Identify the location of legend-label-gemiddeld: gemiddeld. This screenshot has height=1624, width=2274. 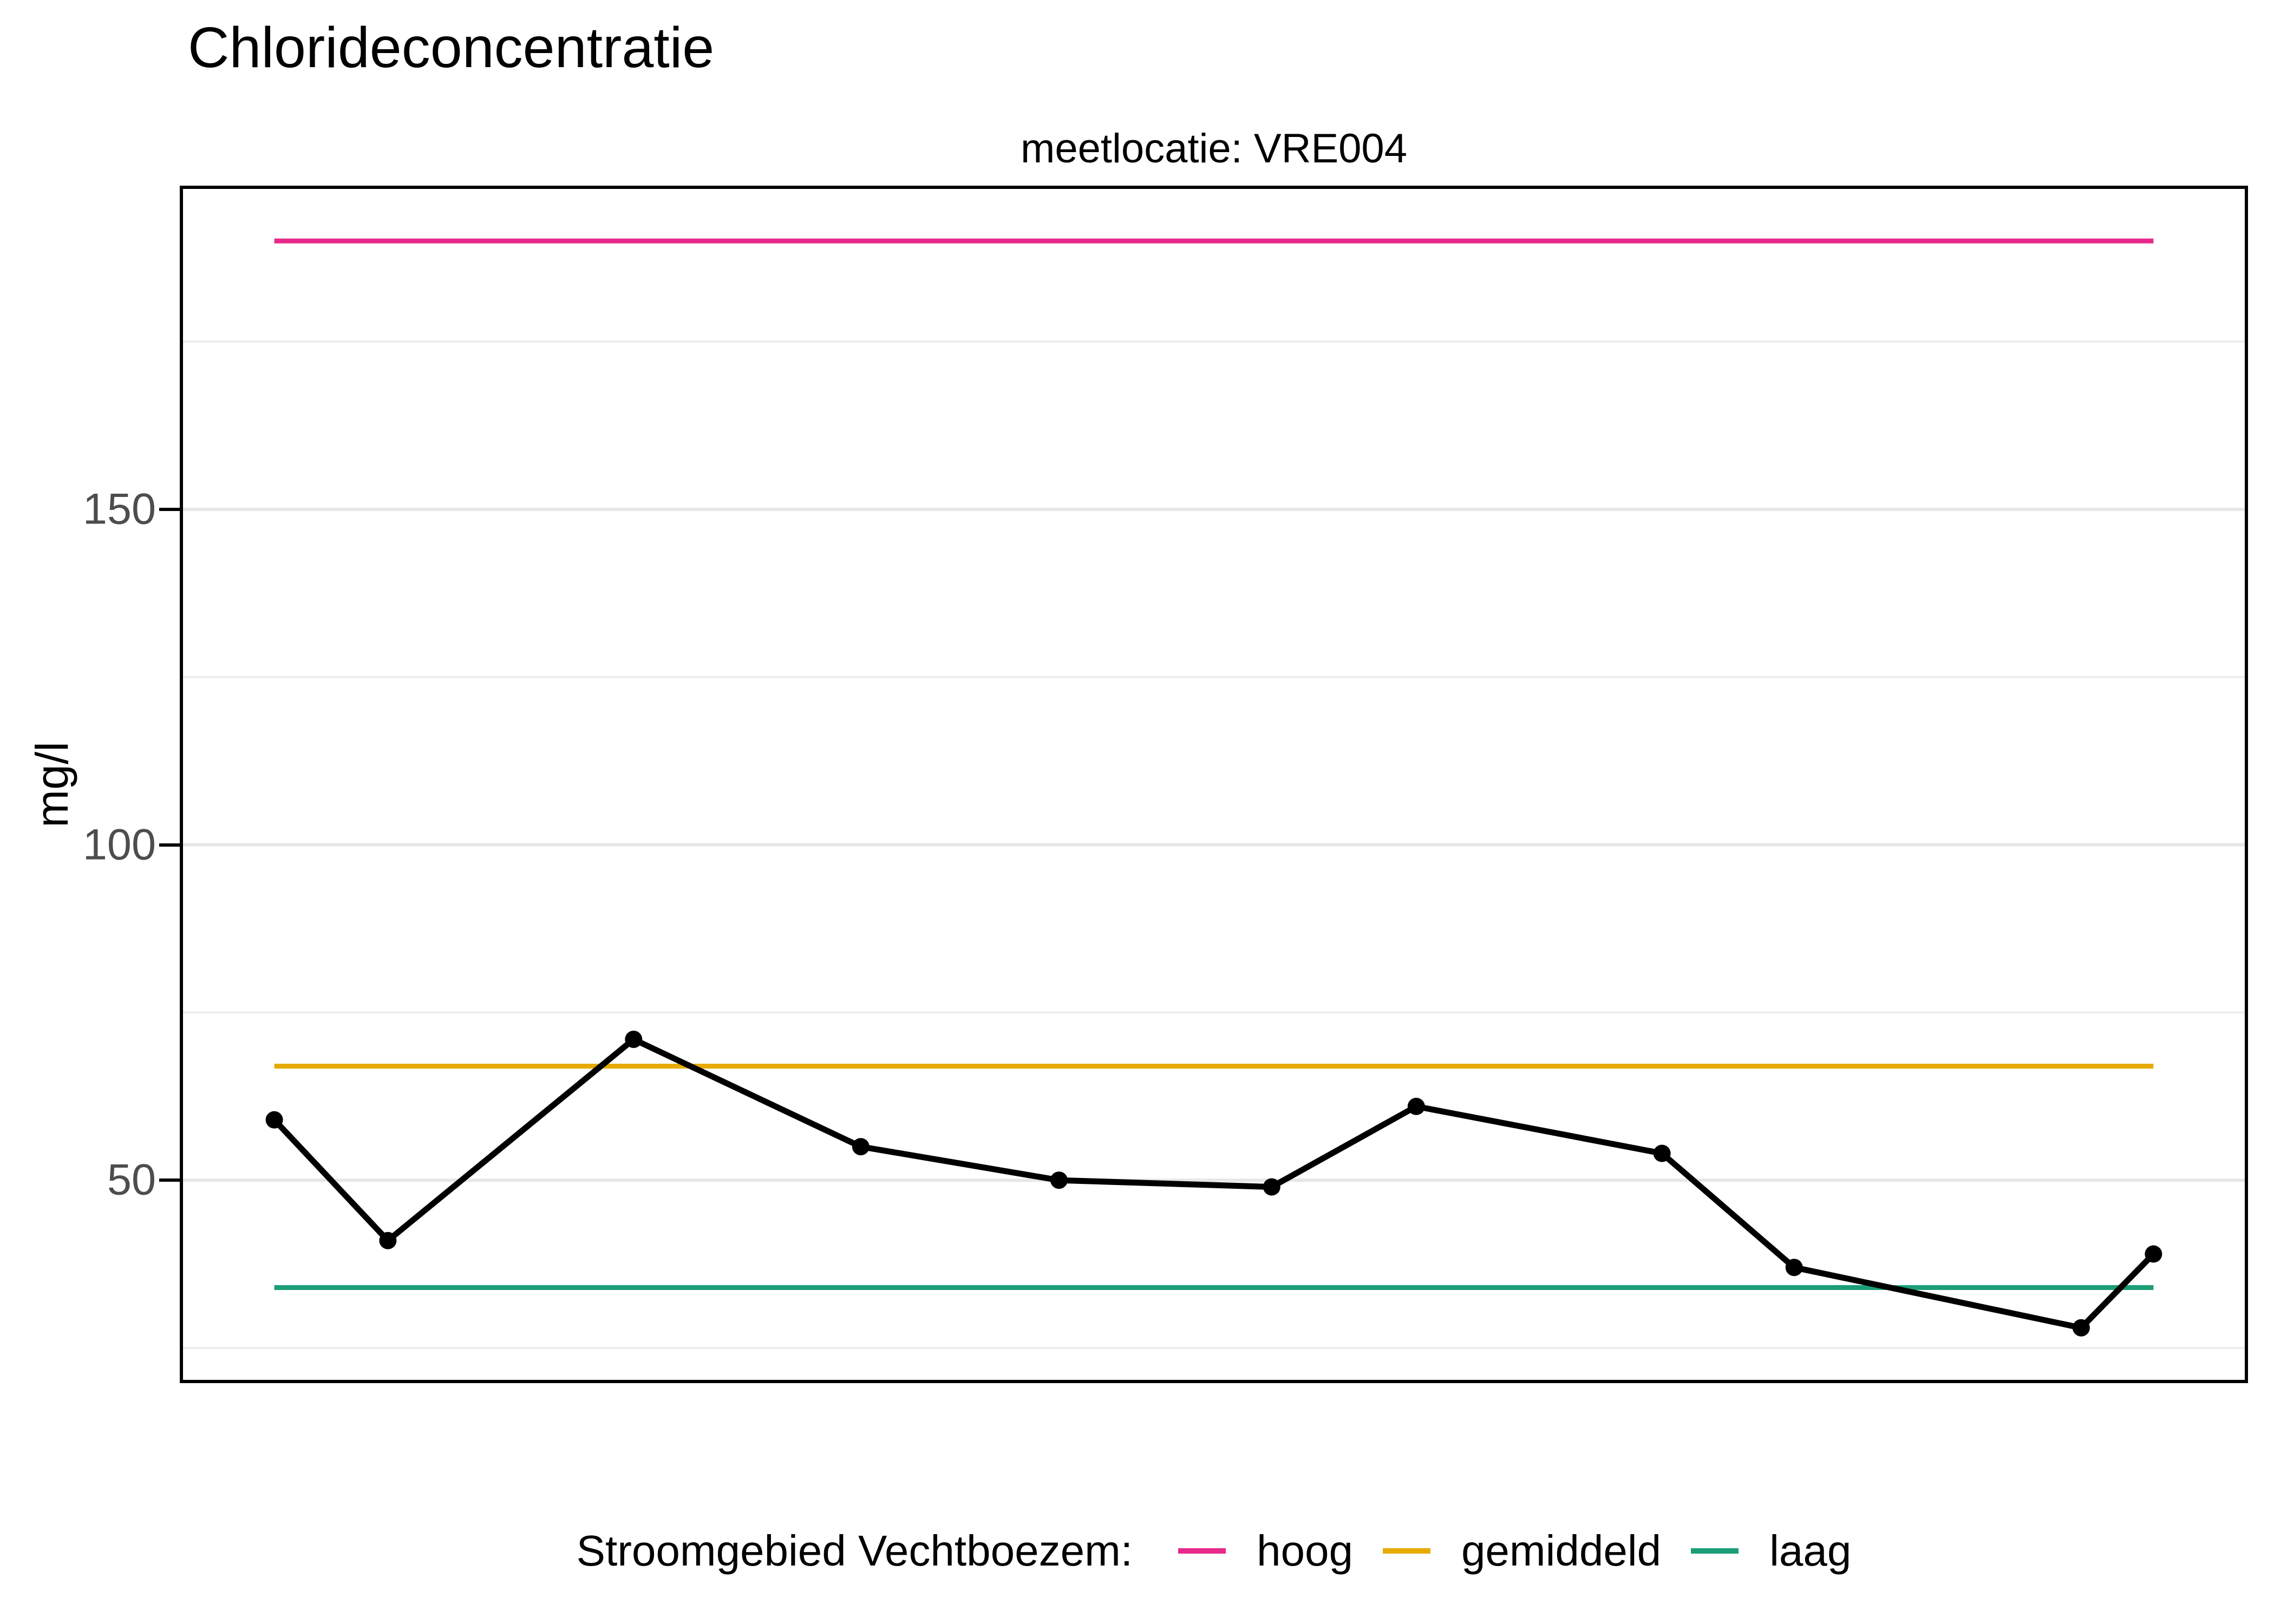
(1562, 1551).